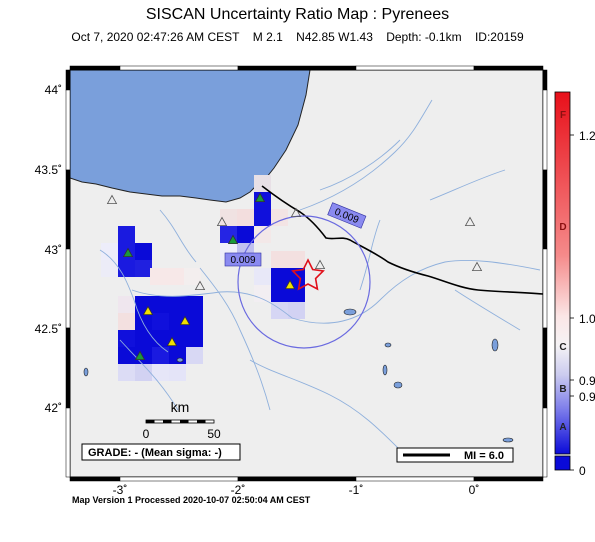 Image resolution: width=595 pixels, height=542 pixels. Describe the element at coordinates (562, 273) in the screenshot. I see `colorbar-gradient` at that location.